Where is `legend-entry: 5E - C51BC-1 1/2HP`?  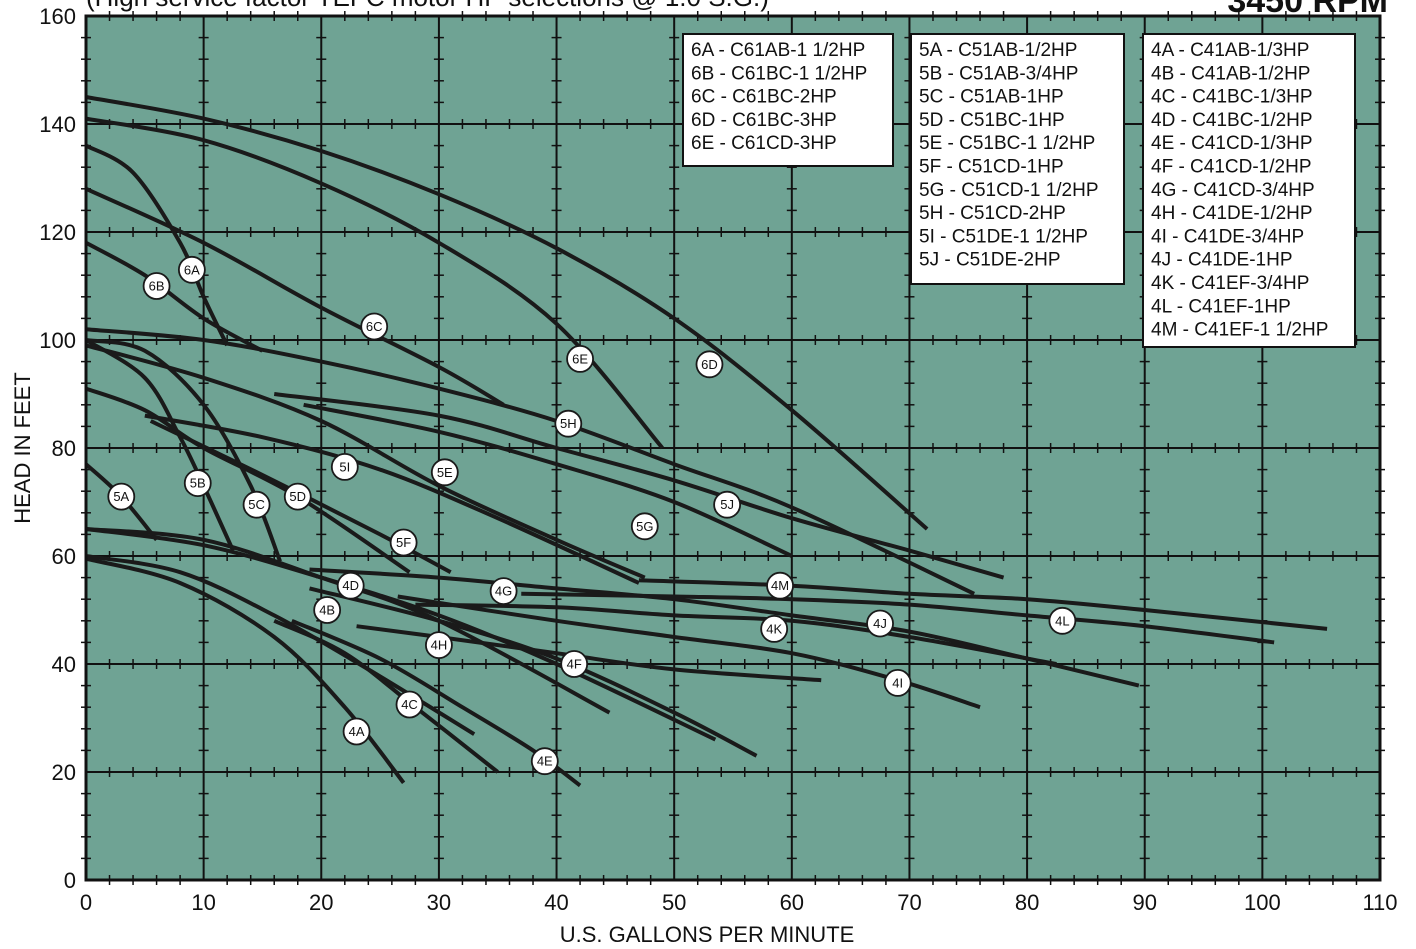
legend-entry: 5E - C51BC-1 1/2HP is located at coordinates (1007, 143).